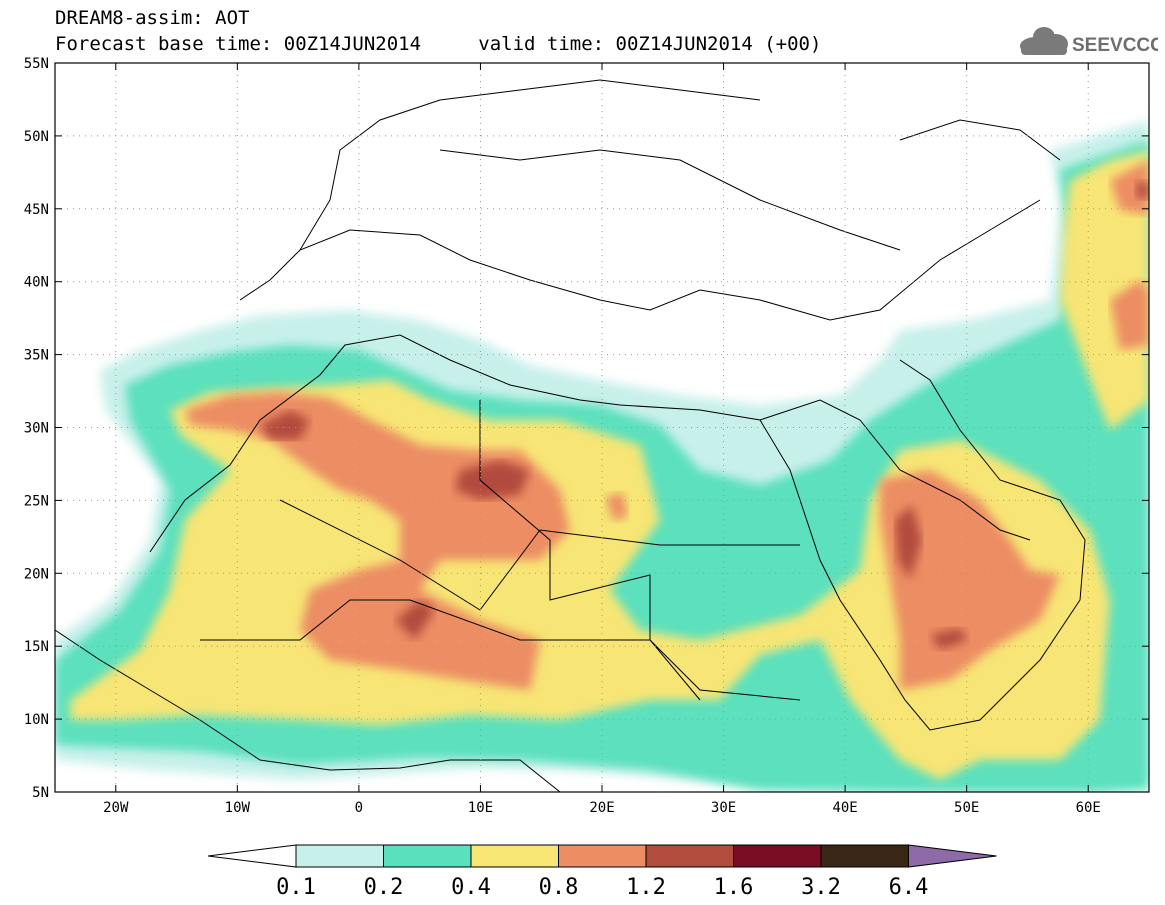 The height and width of the screenshot is (905, 1165). What do you see at coordinates (821, 887) in the screenshot?
I see `colorbar-level-label: 3.2` at bounding box center [821, 887].